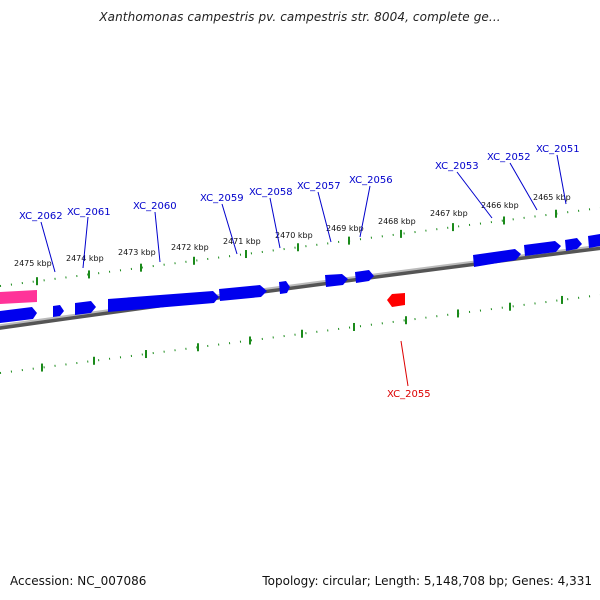 The image size is (600, 600). I want to click on tick-label: 2465 kbp, so click(552, 197).